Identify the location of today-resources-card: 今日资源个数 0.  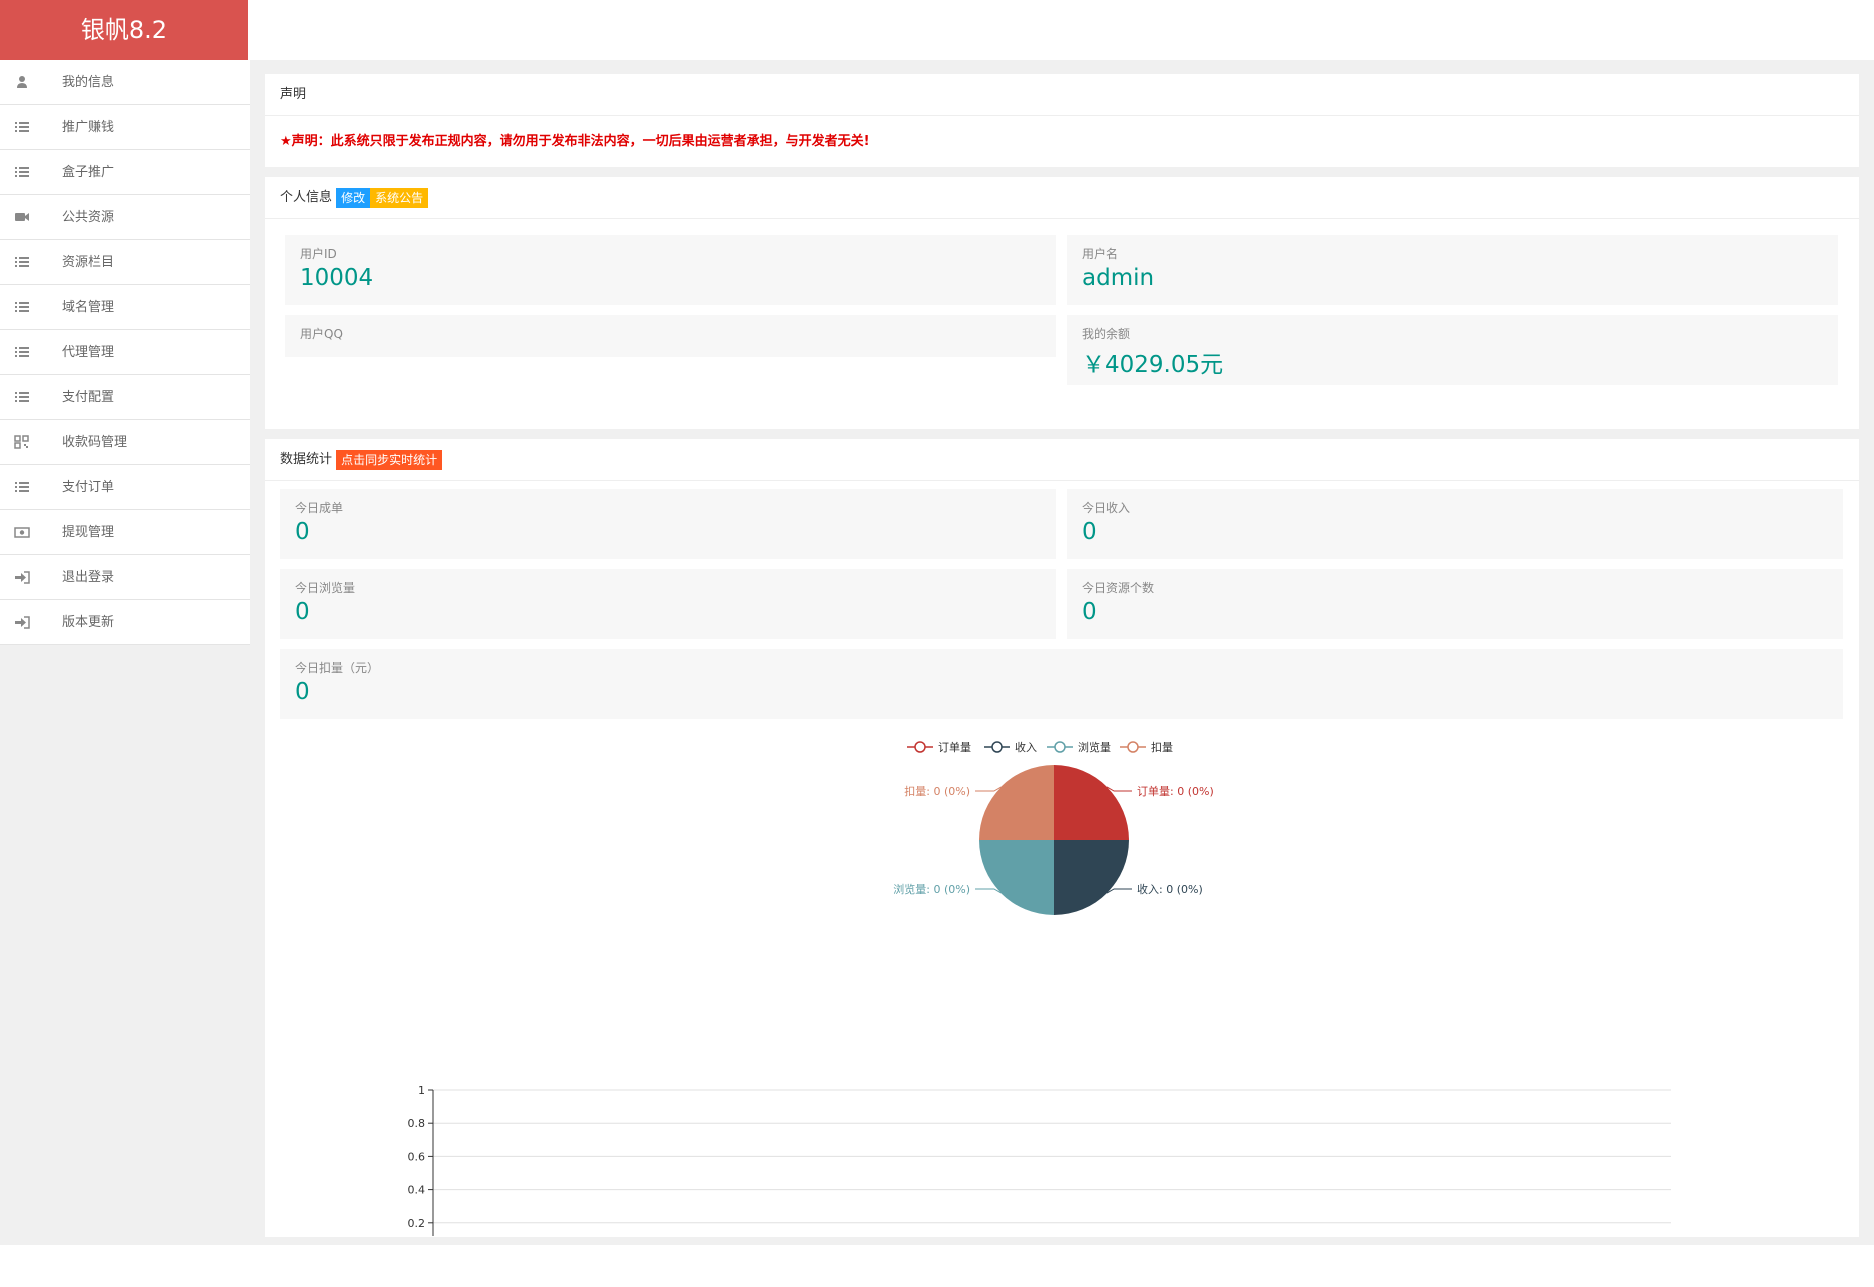
(1455, 604).